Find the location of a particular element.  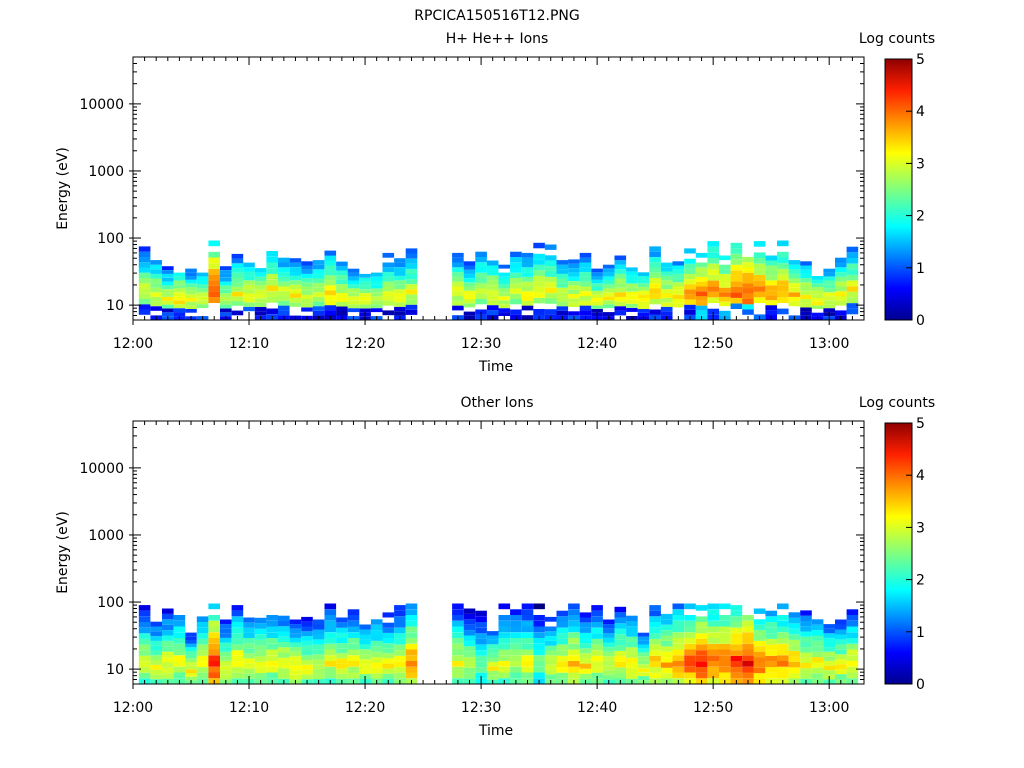

colorbar-tick-label: 1 is located at coordinates (920, 269).